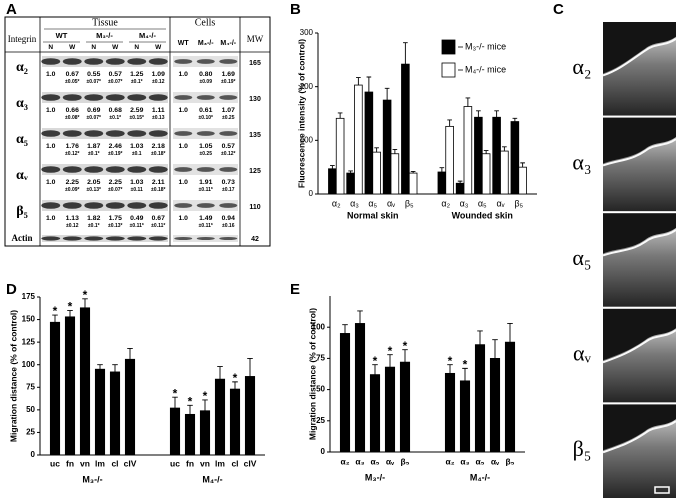 This screenshot has width=676, height=500. What do you see at coordinates (449, 461) in the screenshot?
I see `x-tick-label: α₂` at bounding box center [449, 461].